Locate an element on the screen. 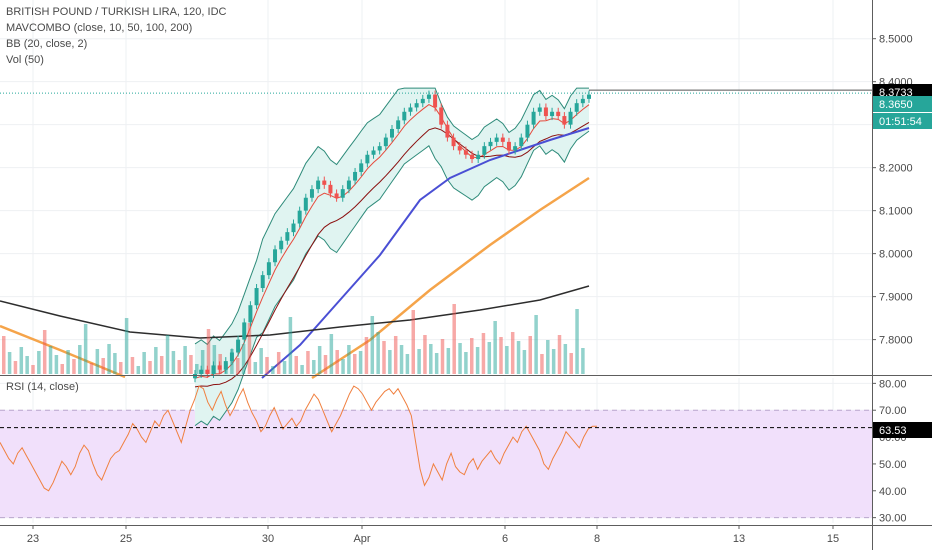  rsi-y-tick-label: 80.00 is located at coordinates (893, 384).